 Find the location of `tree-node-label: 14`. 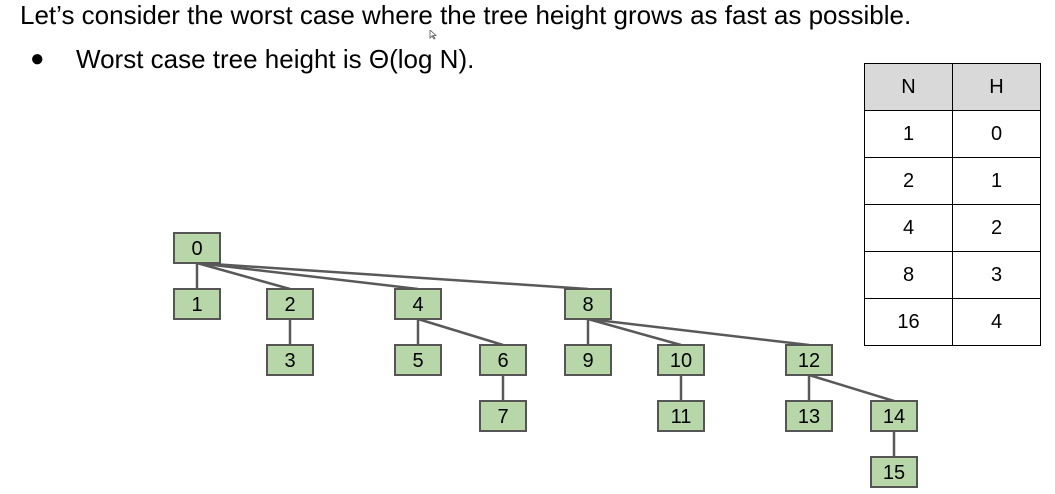

tree-node-label: 14 is located at coordinates (894, 417).